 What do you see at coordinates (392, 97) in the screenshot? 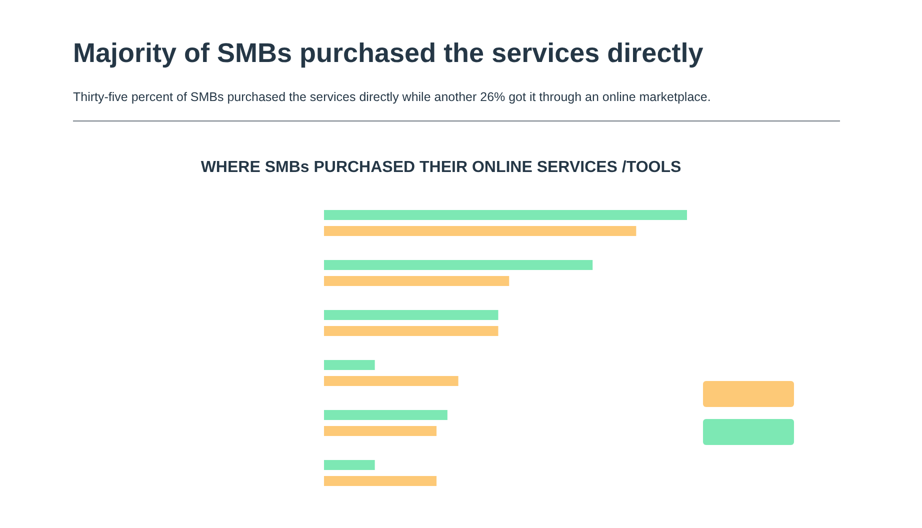
I see `text: Thirty-five percent of SMBs purchased the services directly while another 26% got it through an online marketplace.` at bounding box center [392, 97].